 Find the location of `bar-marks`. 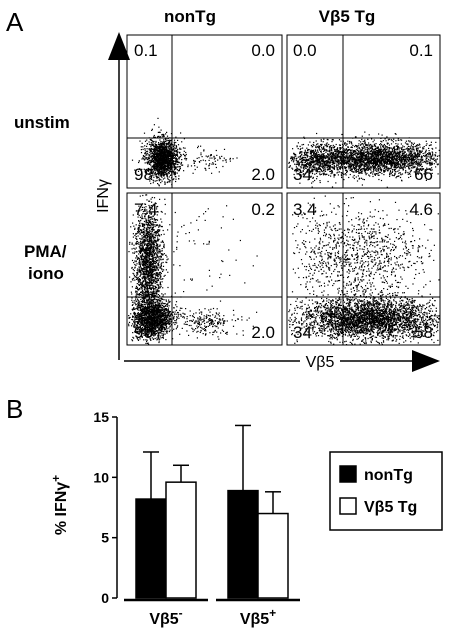

bar-marks is located at coordinates (212, 511).